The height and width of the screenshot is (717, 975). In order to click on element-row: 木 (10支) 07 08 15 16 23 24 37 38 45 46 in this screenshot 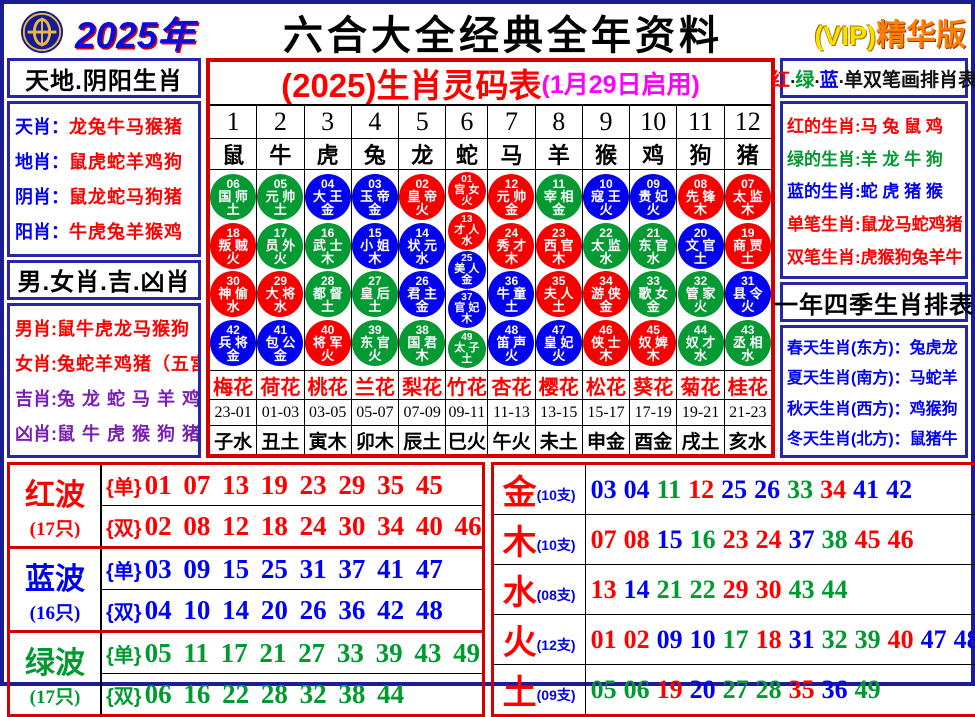, I will do `click(734, 540)`.